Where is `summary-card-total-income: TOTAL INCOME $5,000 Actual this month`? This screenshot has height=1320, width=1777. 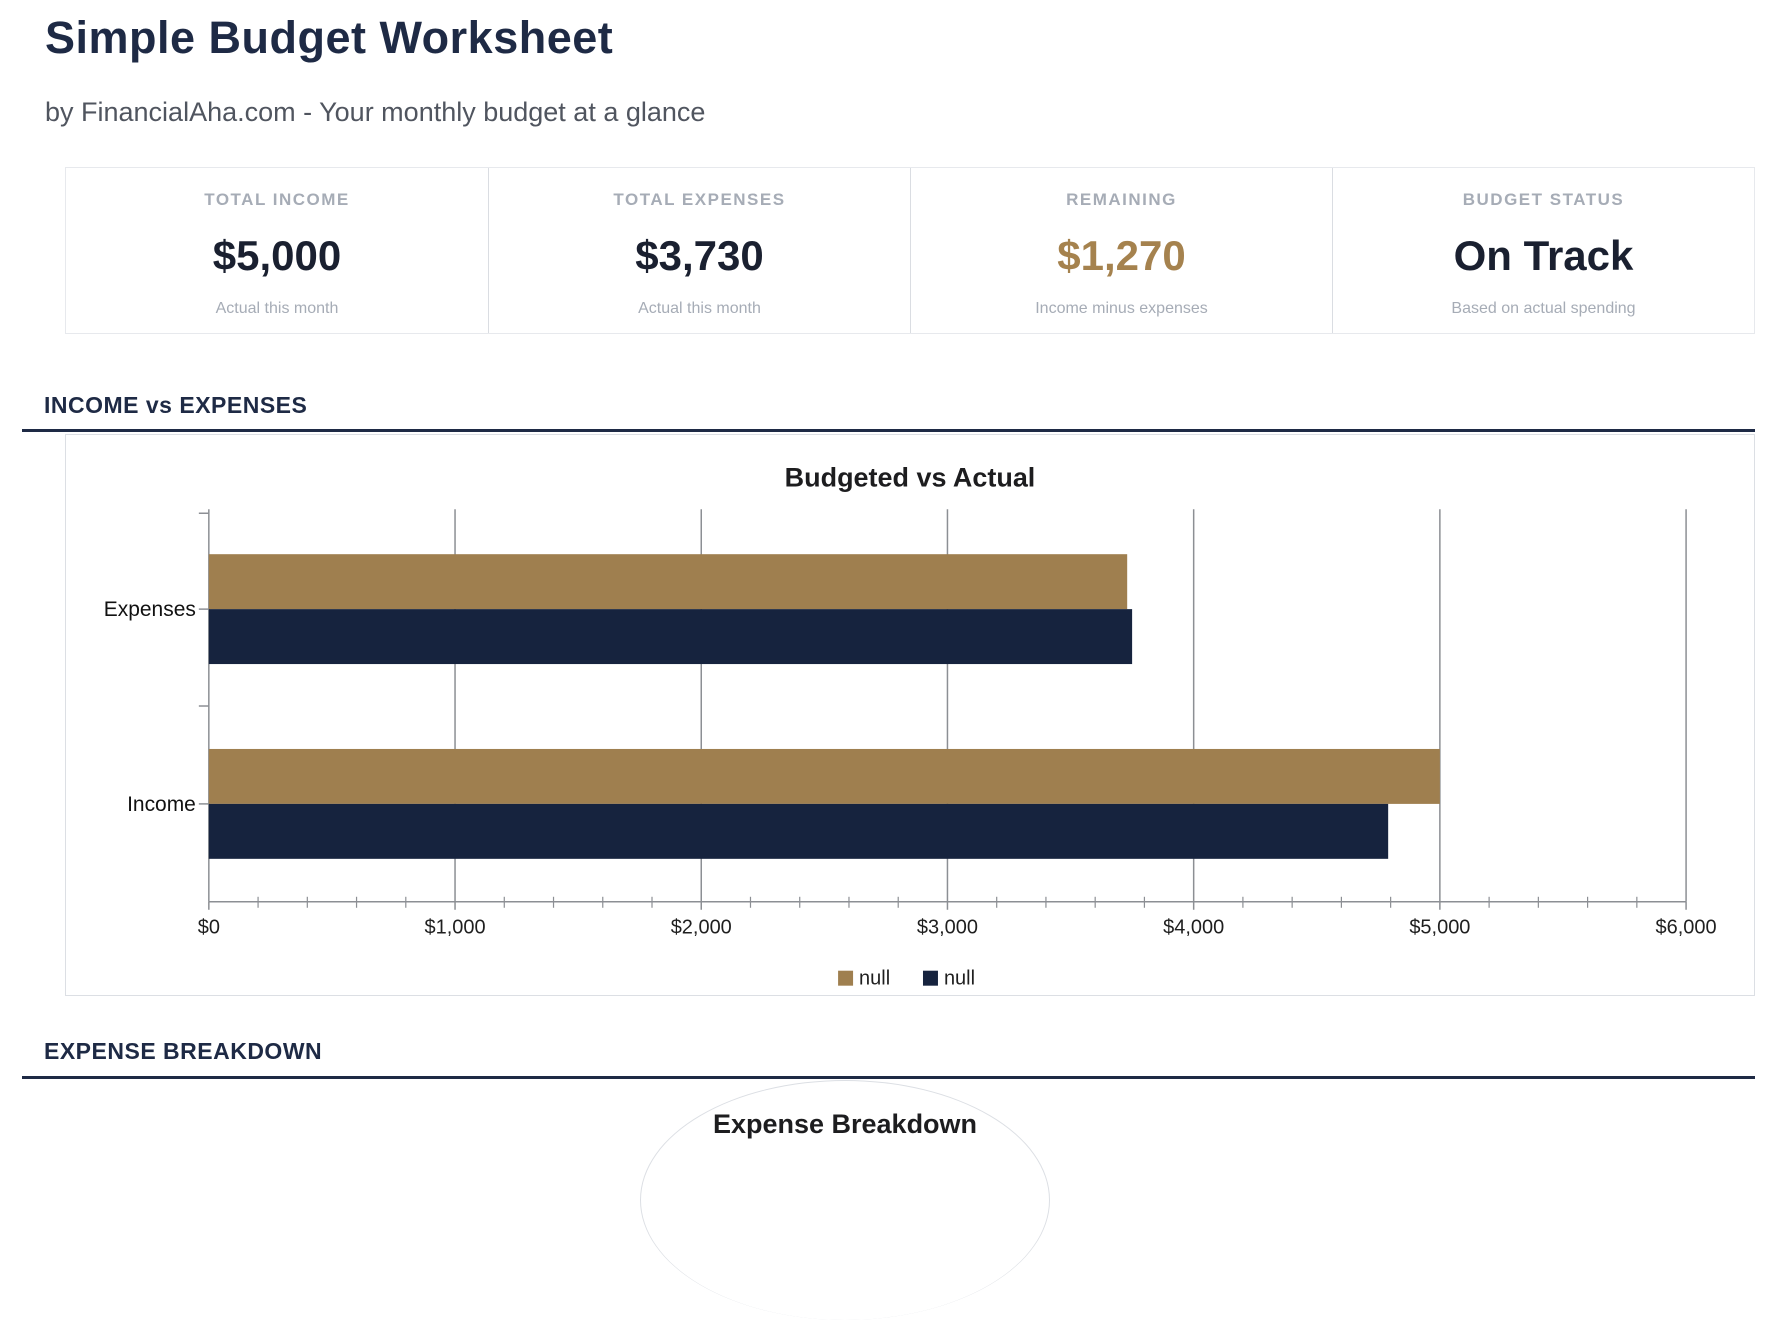 summary-card-total-income: TOTAL INCOME $5,000 Actual this month is located at coordinates (277, 250).